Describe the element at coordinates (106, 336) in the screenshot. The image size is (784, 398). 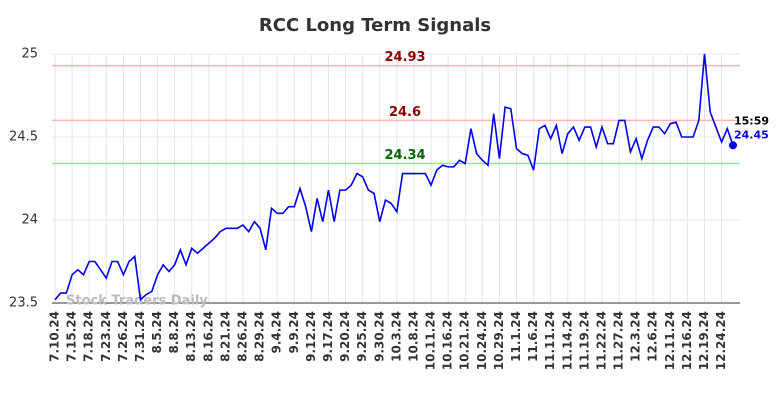
I see `x-tick-label: 7.23.24` at that location.